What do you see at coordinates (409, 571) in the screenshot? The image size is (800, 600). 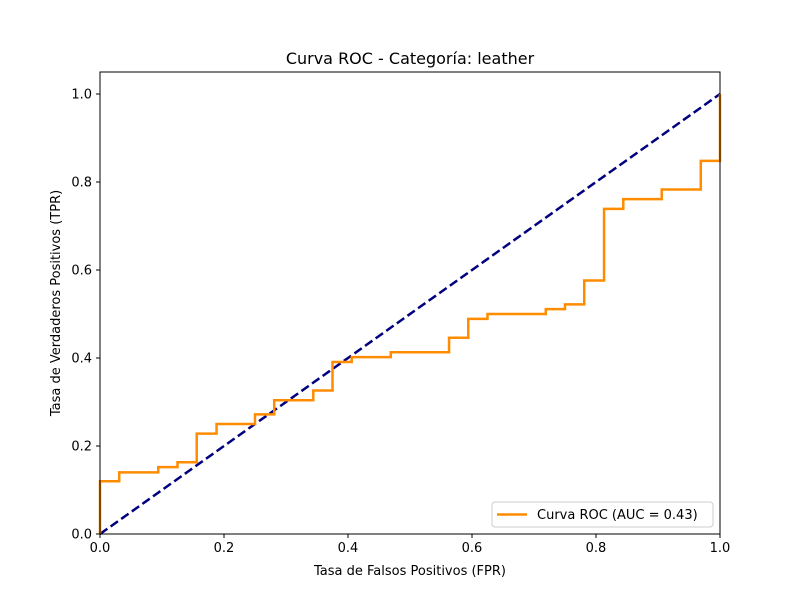 I see `x-axis-label: Tasa de Falsos Positivos (FPR)` at bounding box center [409, 571].